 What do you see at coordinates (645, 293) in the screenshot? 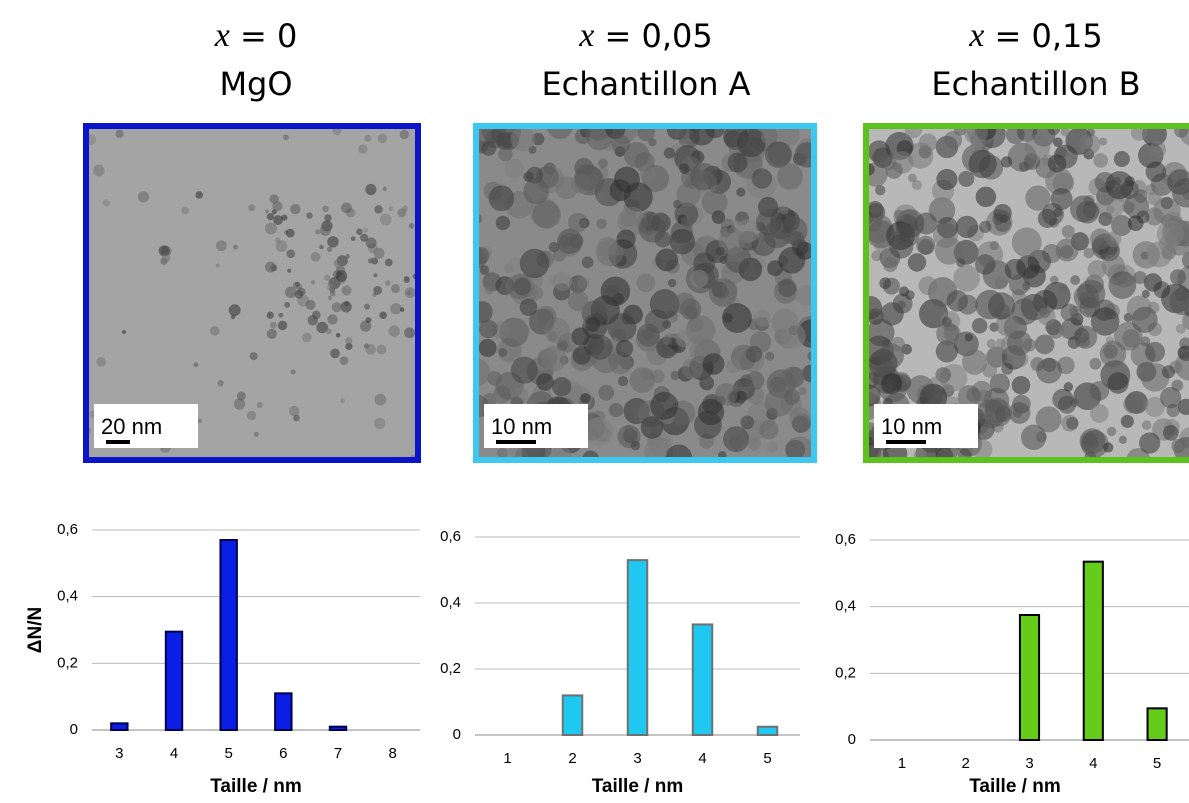
I see `tem-image` at bounding box center [645, 293].